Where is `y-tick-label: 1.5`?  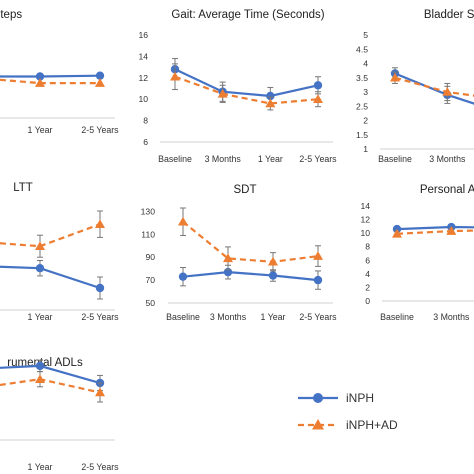
y-tick-label: 1.5 is located at coordinates (362, 135).